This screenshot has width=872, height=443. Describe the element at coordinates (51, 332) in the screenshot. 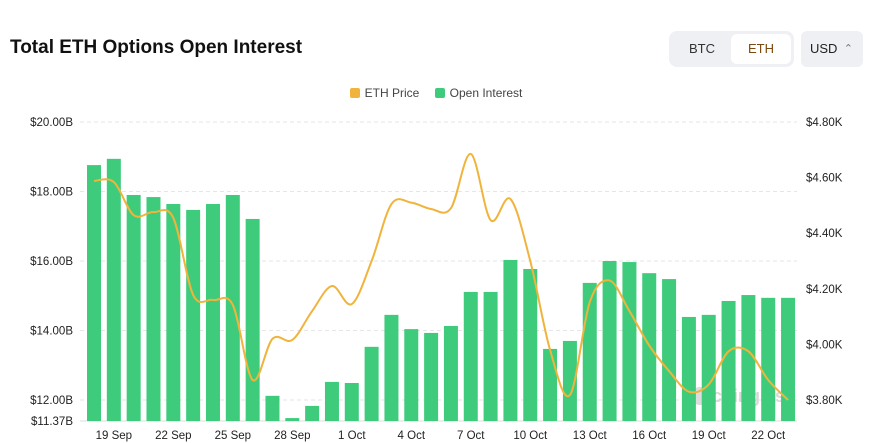

I see `y-left-tick-label: $14.00B` at that location.